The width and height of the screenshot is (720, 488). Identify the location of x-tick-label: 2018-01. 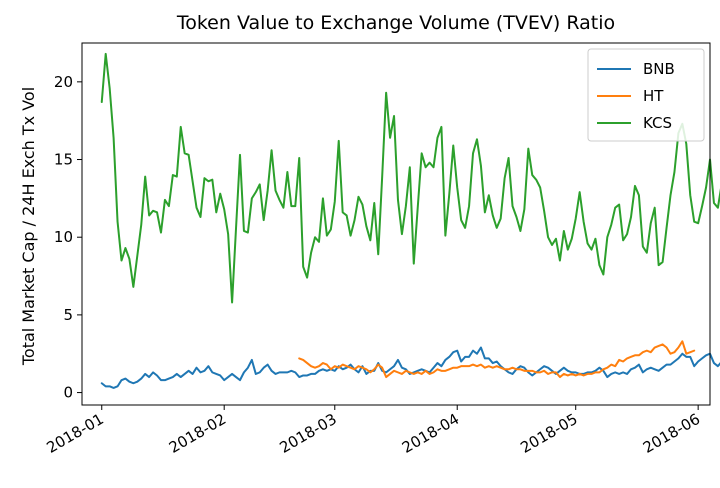
(74, 433).